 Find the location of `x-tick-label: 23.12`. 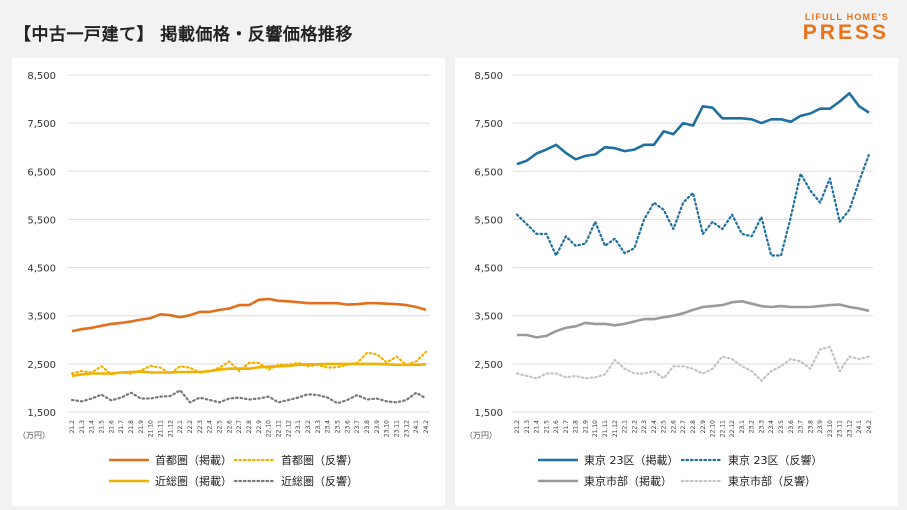

x-tick-label: 23.12 is located at coordinates (849, 428).